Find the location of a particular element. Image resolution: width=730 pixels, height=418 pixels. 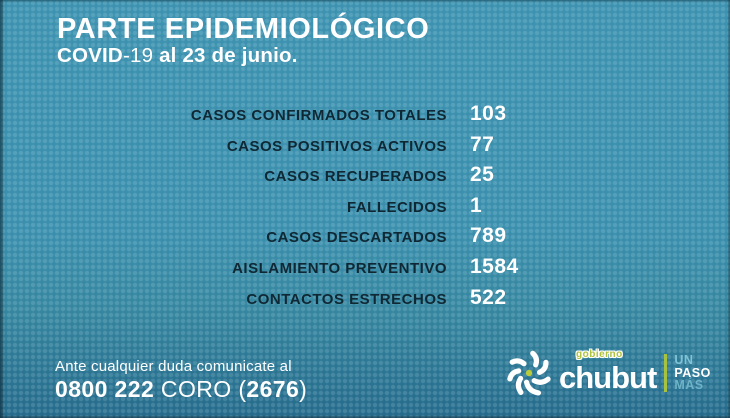

stat-value: 103 is located at coordinates (488, 113).